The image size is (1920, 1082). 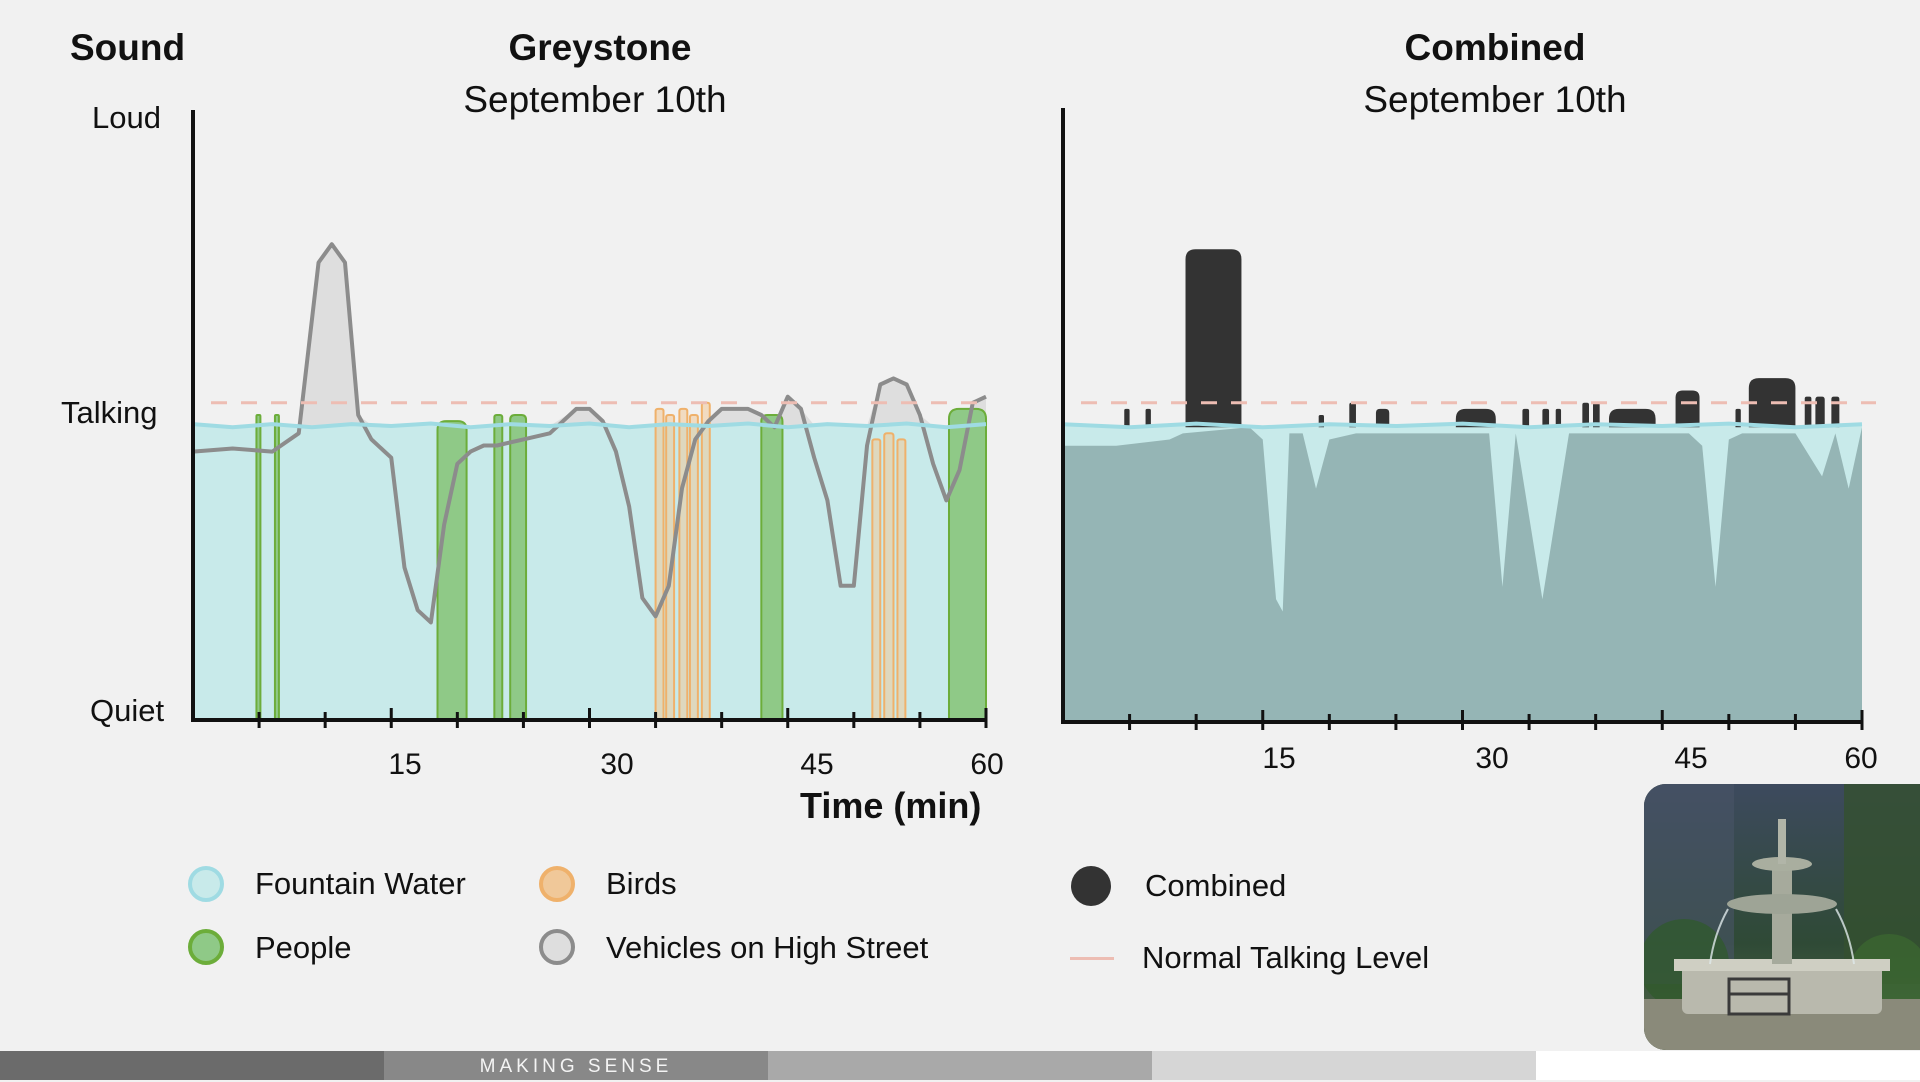 I want to click on right-chart-title: Combined, so click(x=1495, y=47).